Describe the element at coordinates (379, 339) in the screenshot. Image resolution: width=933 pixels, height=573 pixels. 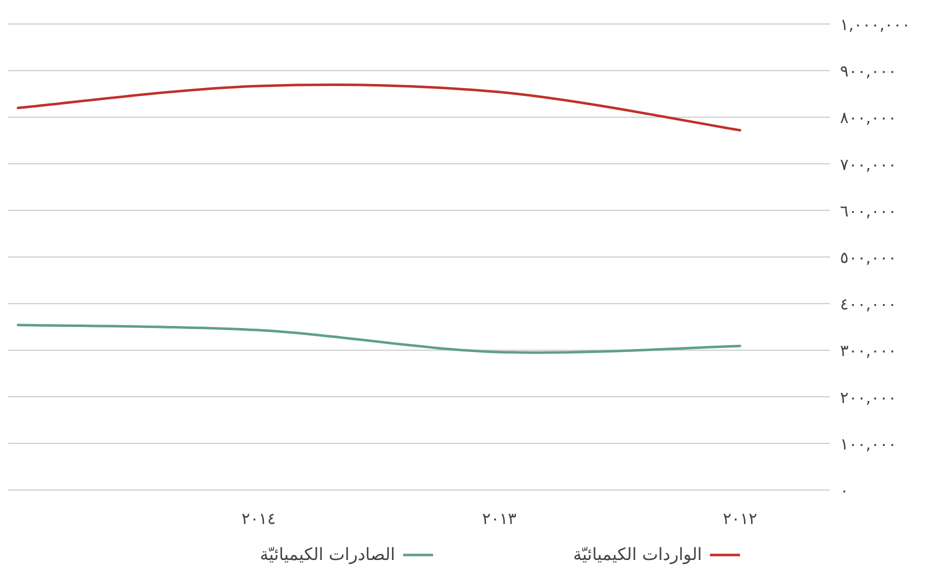
I see `line-series` at that location.